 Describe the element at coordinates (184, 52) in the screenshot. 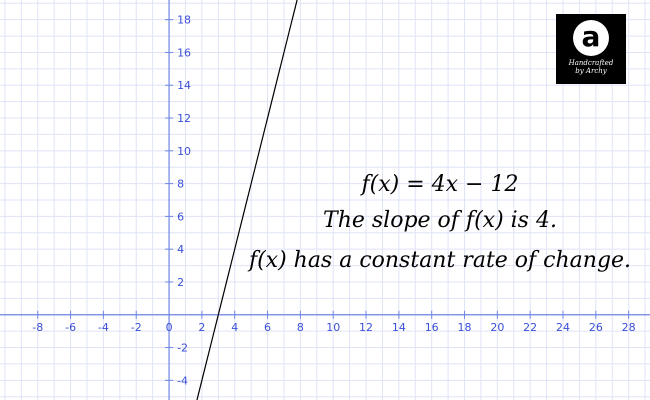

I see `y-tick-label: 16` at that location.